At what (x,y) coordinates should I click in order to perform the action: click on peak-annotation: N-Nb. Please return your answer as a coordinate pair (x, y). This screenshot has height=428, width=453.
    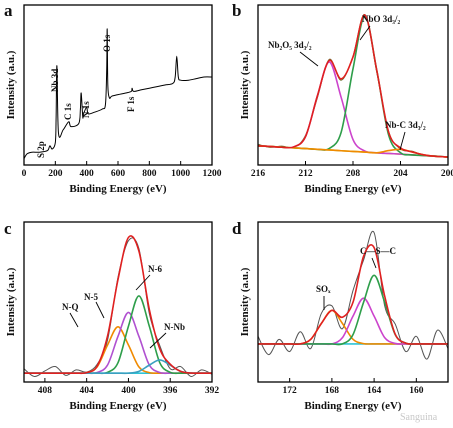
    Looking at the image, I should click on (174, 327).